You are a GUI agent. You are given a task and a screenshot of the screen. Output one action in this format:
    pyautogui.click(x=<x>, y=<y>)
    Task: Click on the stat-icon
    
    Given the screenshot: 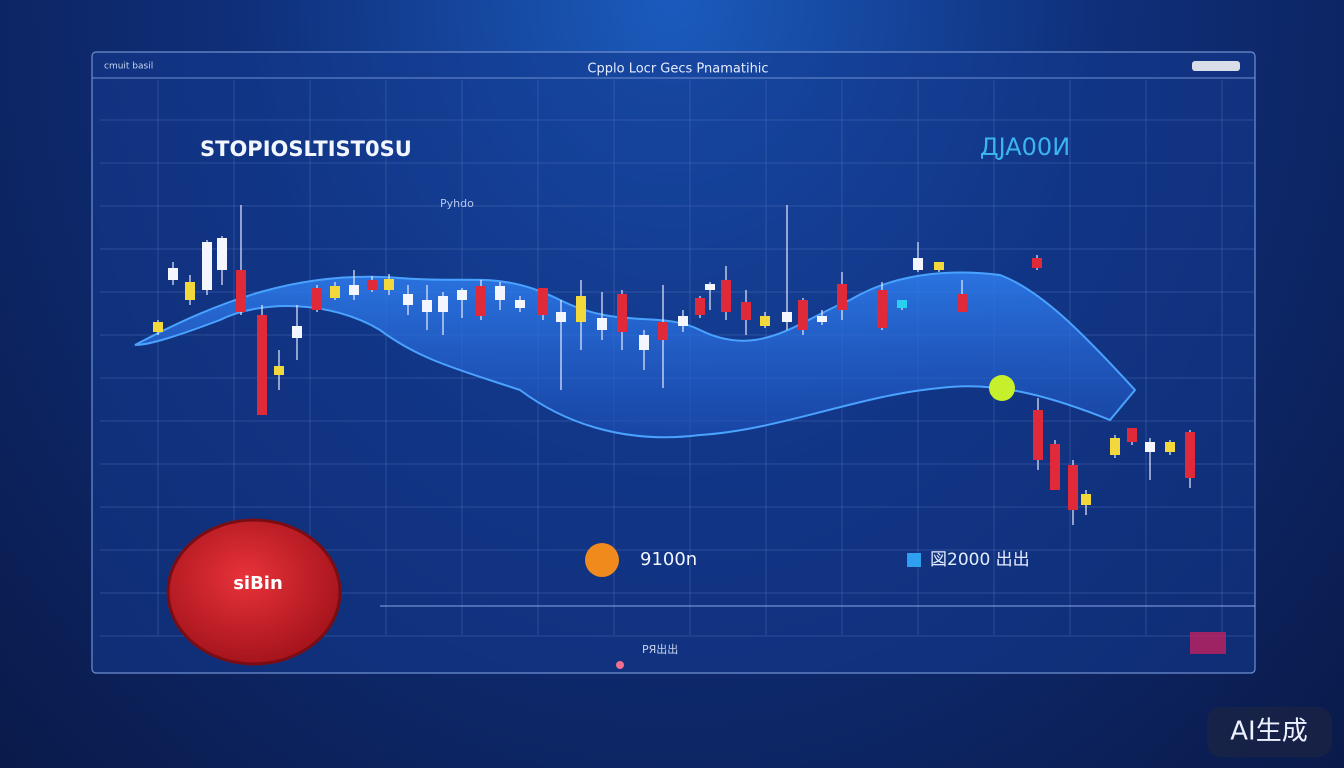 What is the action you would take?
    pyautogui.click(x=914, y=560)
    